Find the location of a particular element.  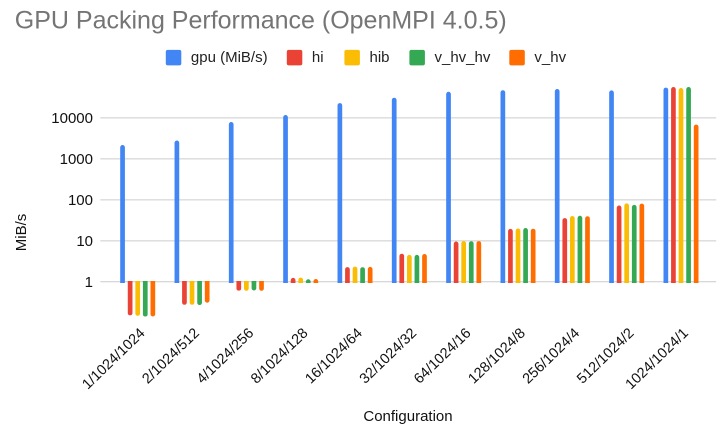

svg-text: MiB/s is located at coordinates (21, 233).